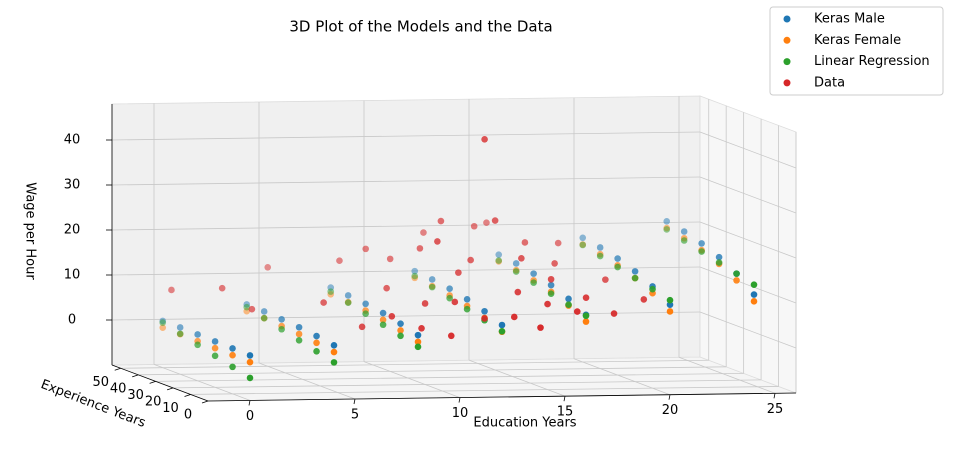  What do you see at coordinates (72, 230) in the screenshot?
I see `z-tick-label: 20` at bounding box center [72, 230].